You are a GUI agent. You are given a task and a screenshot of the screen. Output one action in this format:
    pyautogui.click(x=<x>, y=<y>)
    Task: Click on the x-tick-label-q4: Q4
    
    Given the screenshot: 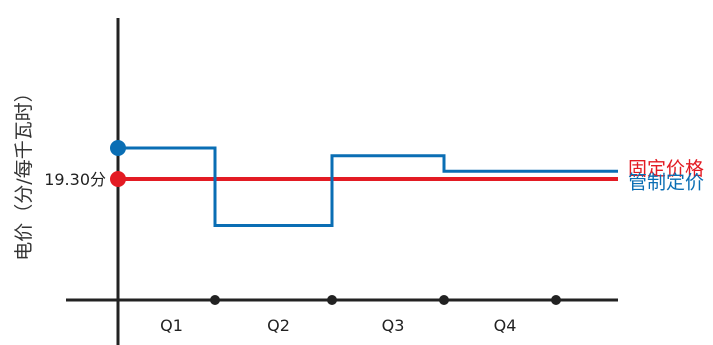 What is the action you would take?
    pyautogui.click(x=505, y=325)
    